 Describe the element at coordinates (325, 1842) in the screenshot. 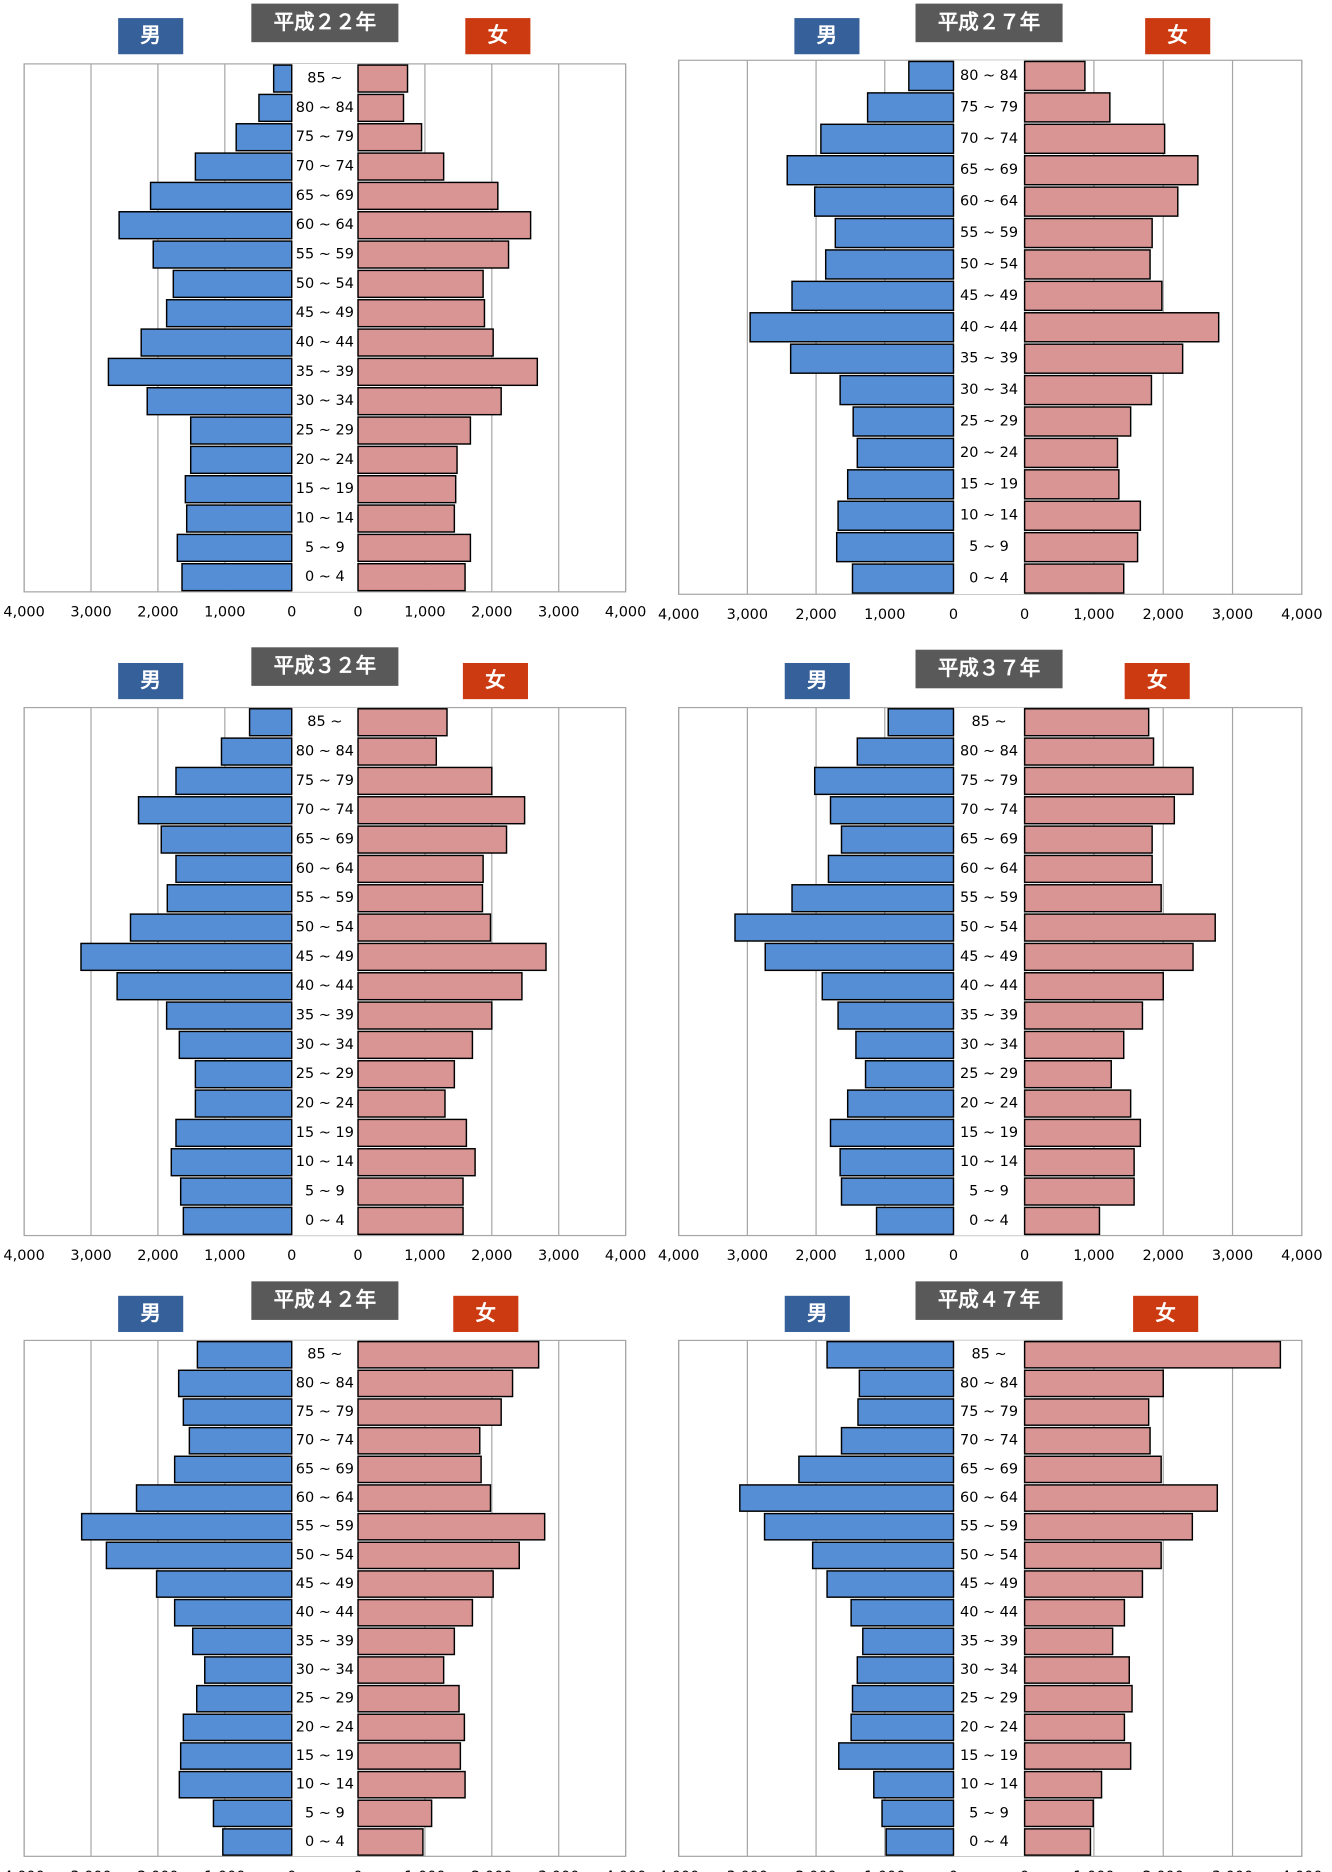

I see `category-label: 0 ~ 4` at that location.